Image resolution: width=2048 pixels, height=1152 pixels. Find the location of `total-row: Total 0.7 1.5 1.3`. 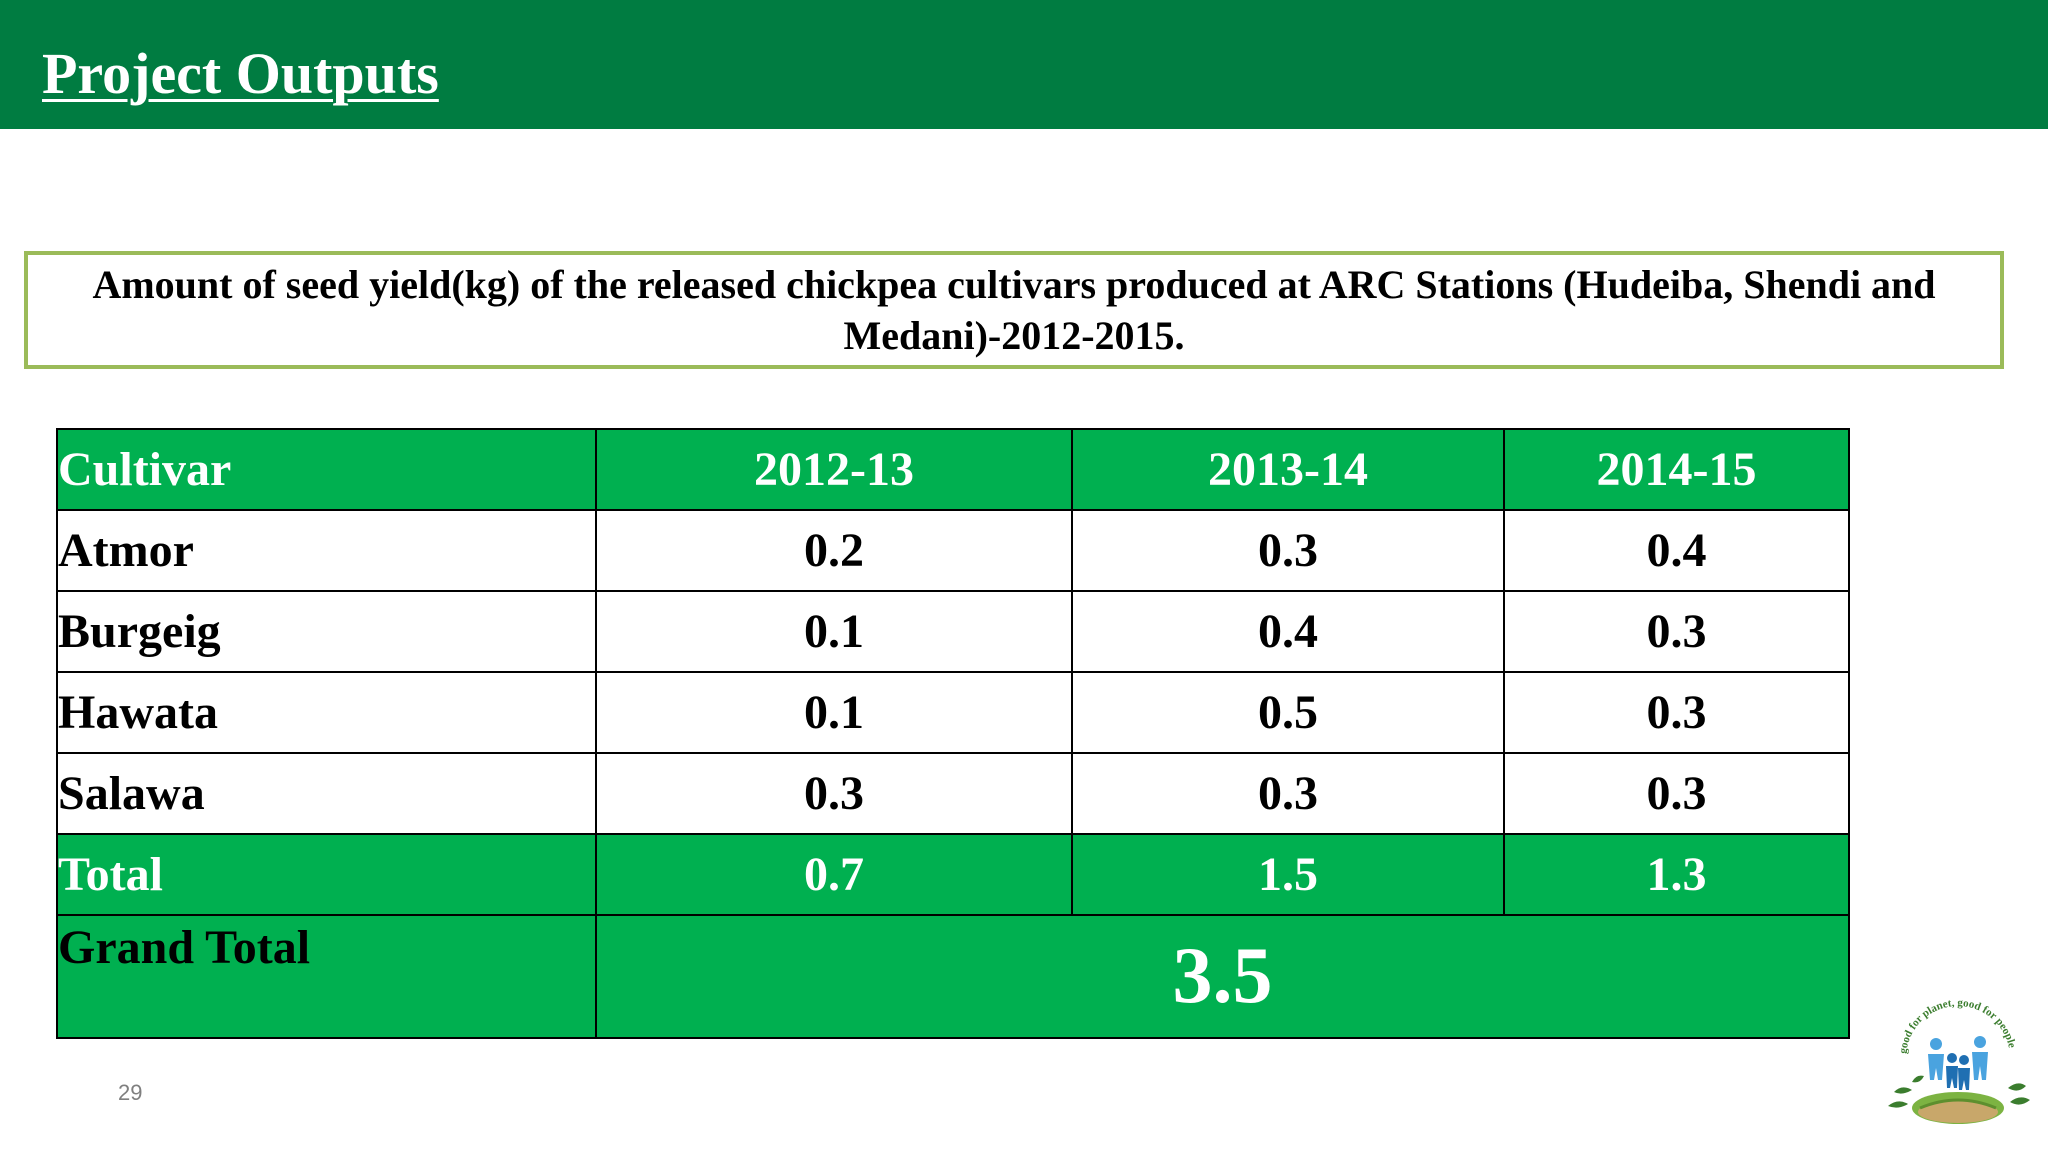

total-row: Total 0.7 1.5 1.3 is located at coordinates (953, 874).